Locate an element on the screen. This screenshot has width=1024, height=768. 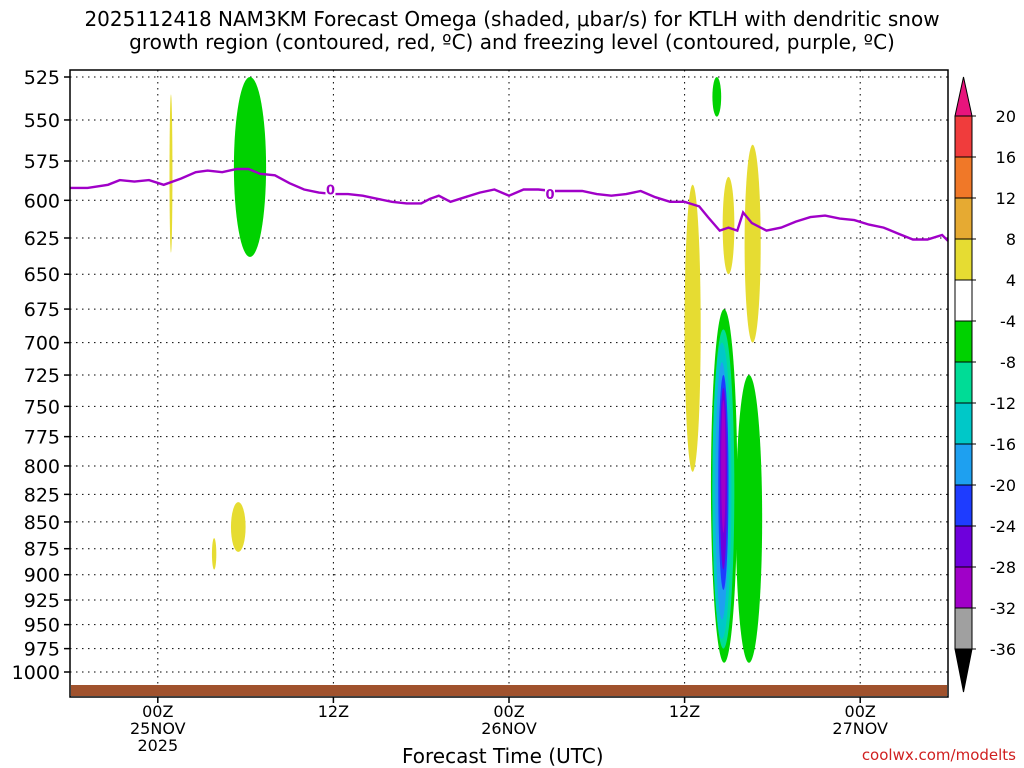
colorbar-label: -32 is located at coordinates (1003, 608).